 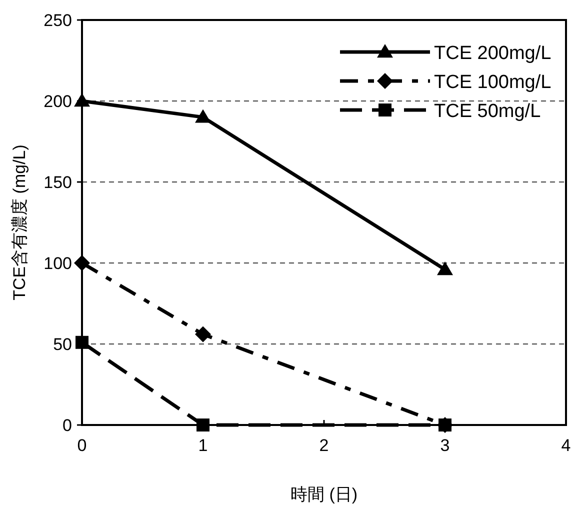 What do you see at coordinates (487, 111) in the screenshot?
I see `legend-label: TCE 50mg/L` at bounding box center [487, 111].